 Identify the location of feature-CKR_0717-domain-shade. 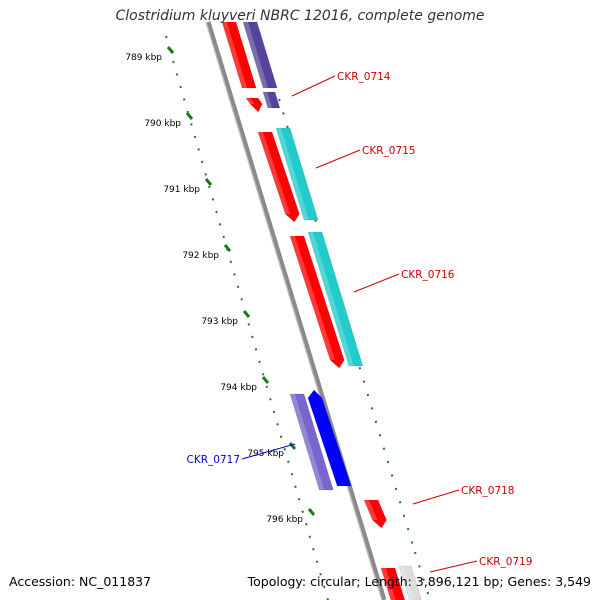
(307, 442).